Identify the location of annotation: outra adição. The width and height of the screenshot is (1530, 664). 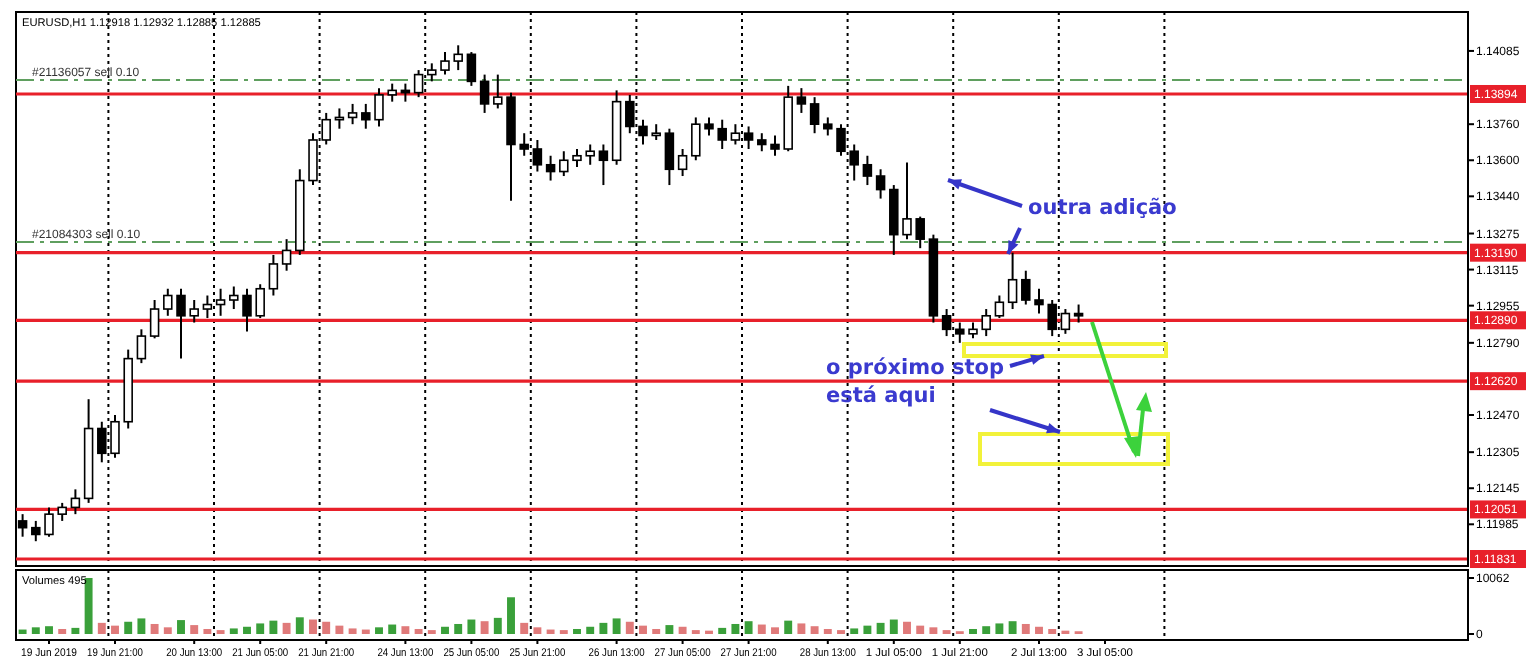
(1102, 208).